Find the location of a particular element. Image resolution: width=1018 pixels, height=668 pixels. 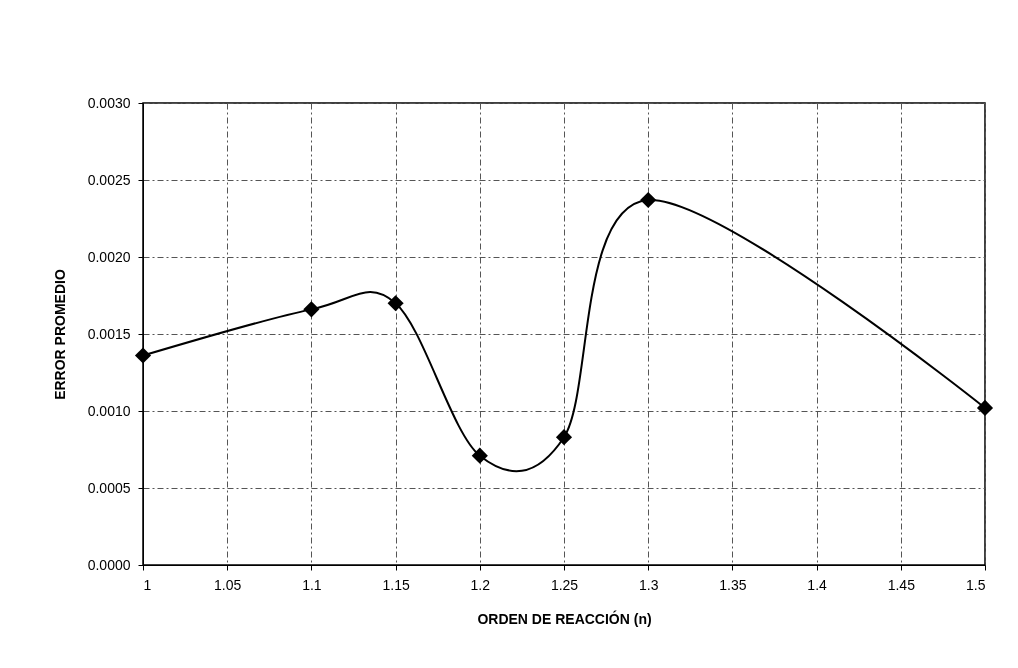

x-tick-label: 1.1 is located at coordinates (312, 584).